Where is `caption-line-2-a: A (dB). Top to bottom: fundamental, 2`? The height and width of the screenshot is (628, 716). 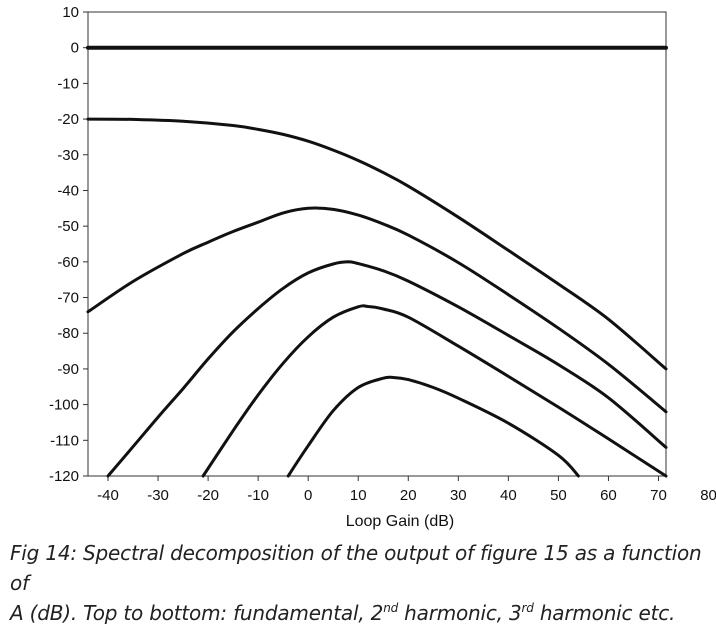
caption-line-2-a: A (dB). Top to bottom: fundamental, 2 is located at coordinates (197, 613).